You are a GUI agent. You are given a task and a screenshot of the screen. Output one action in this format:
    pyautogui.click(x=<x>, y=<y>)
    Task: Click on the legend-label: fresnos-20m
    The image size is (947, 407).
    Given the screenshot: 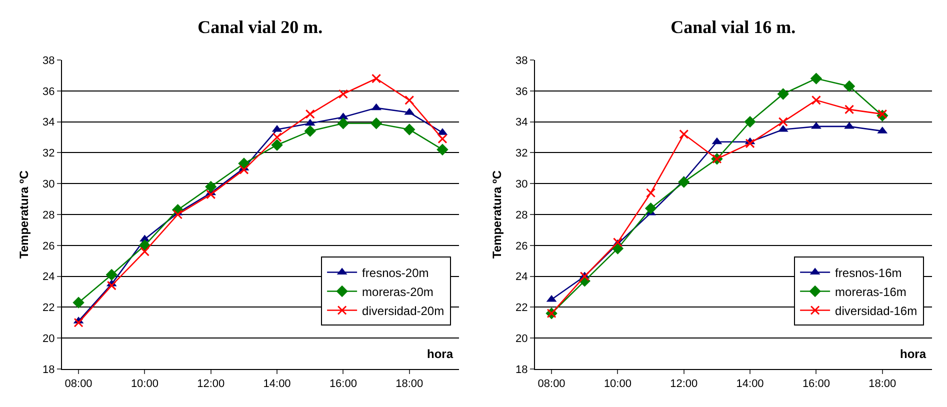 What is the action you would take?
    pyautogui.click(x=395, y=273)
    